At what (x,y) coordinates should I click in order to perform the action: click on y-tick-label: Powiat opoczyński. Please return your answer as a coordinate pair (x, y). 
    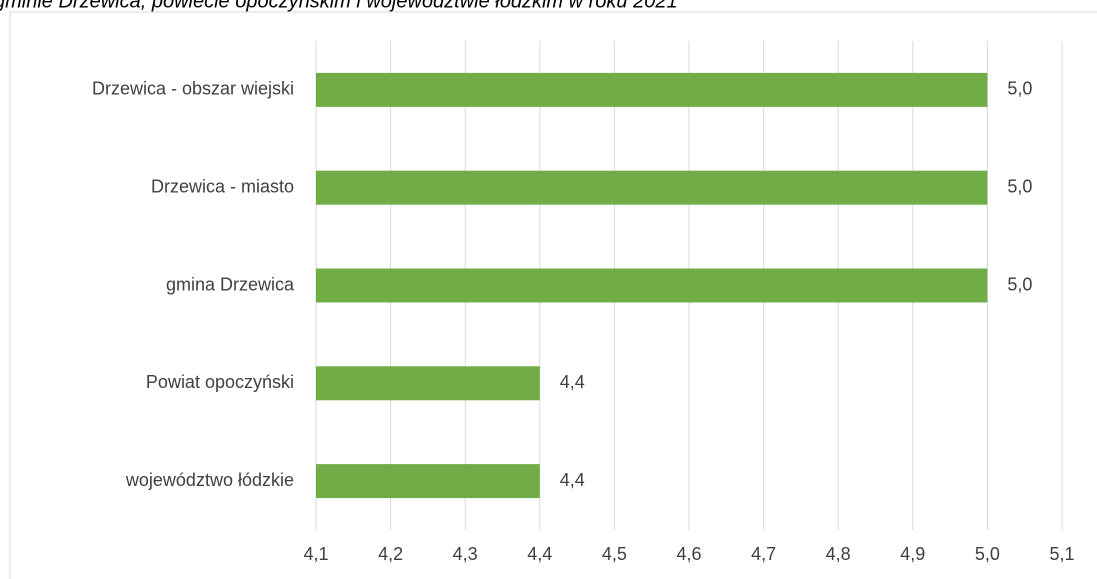
    Looking at the image, I should click on (220, 382).